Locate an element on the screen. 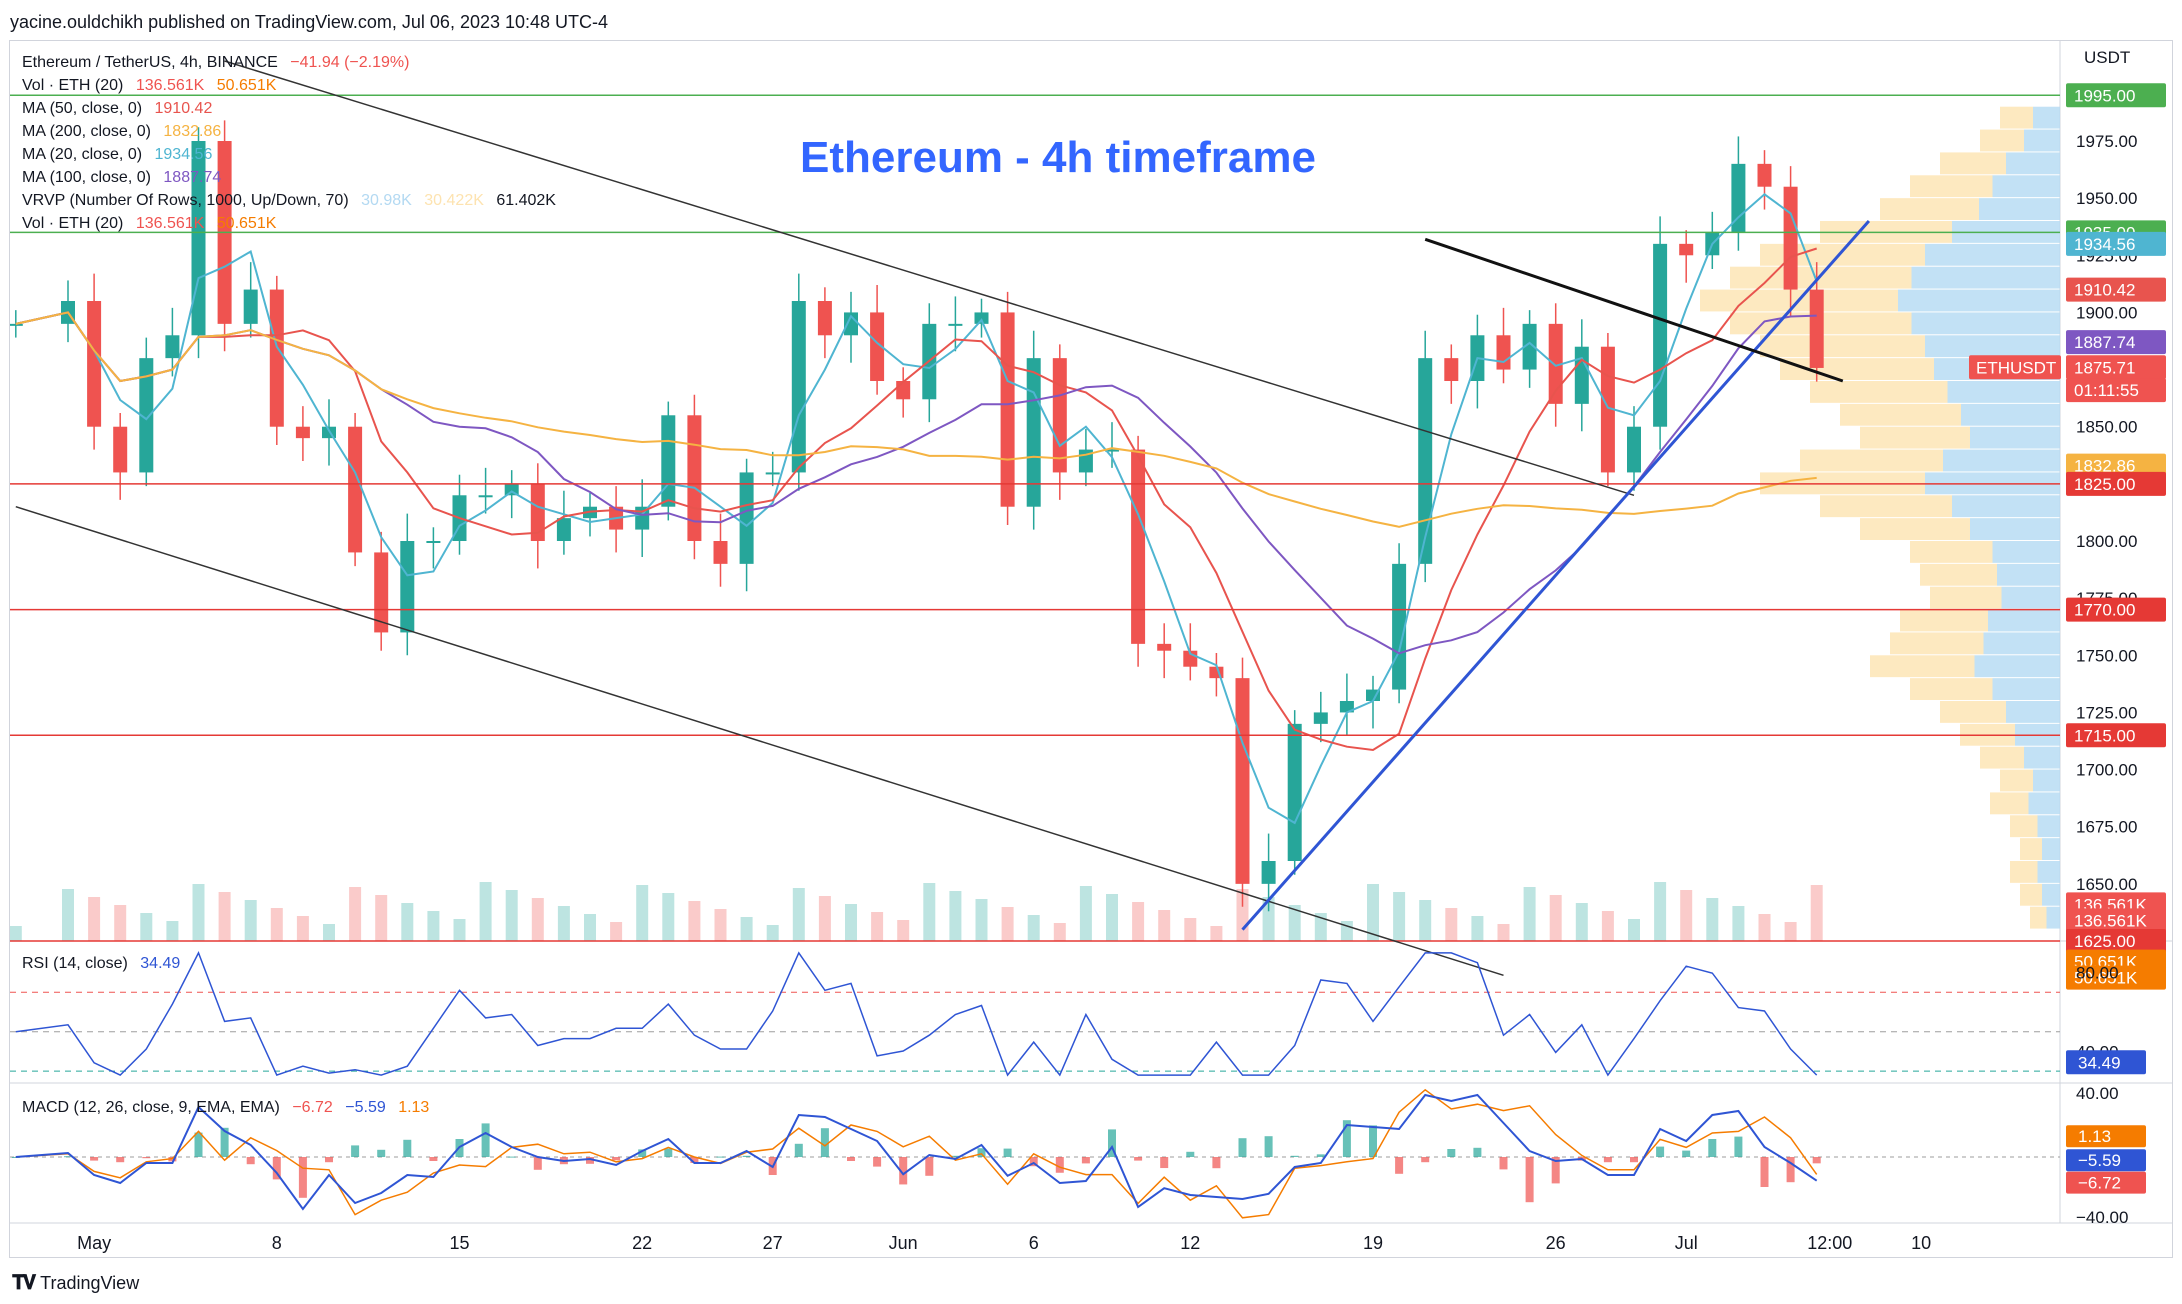 The height and width of the screenshot is (1304, 2182). legend-ma50-row: MA (50, close, 0) 1910.42 is located at coordinates (289, 108).